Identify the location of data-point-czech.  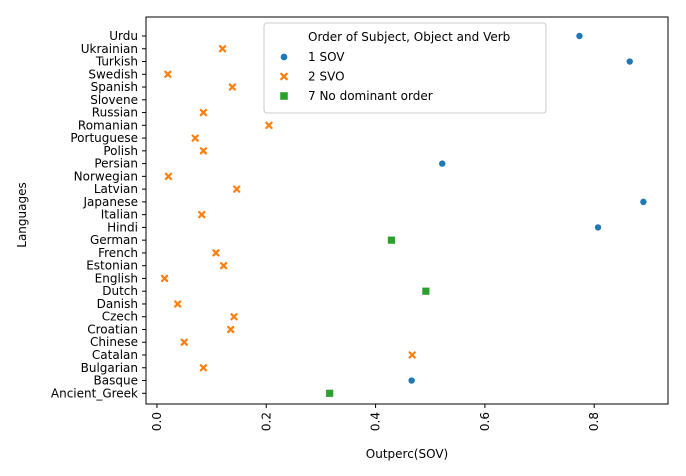
(234, 317).